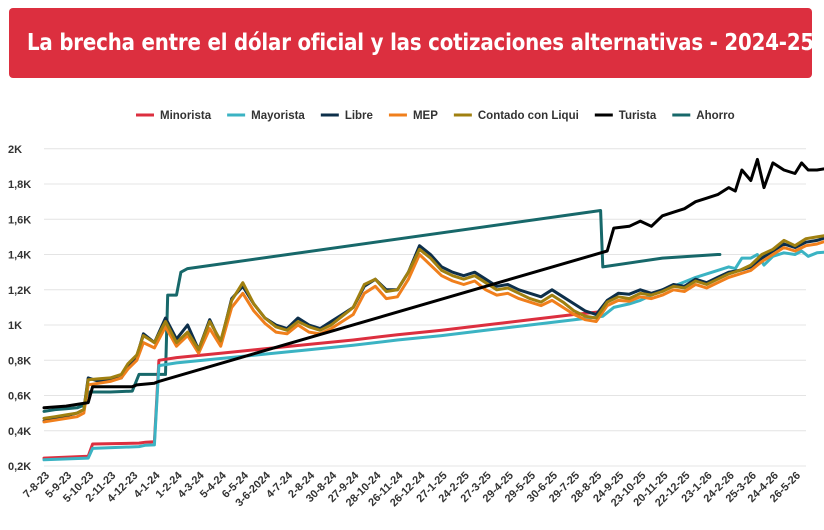  I want to click on y-tick-label: 1,2K, so click(19, 291).